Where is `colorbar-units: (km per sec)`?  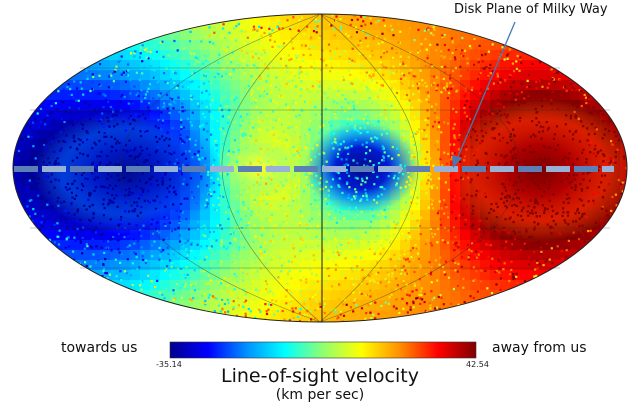
colorbar-units: (km per sec) is located at coordinates (320, 395).